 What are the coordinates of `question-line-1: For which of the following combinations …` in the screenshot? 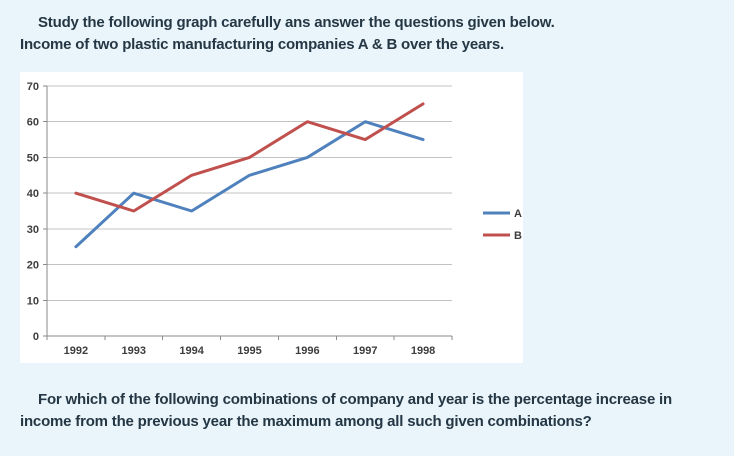 It's located at (355, 399).